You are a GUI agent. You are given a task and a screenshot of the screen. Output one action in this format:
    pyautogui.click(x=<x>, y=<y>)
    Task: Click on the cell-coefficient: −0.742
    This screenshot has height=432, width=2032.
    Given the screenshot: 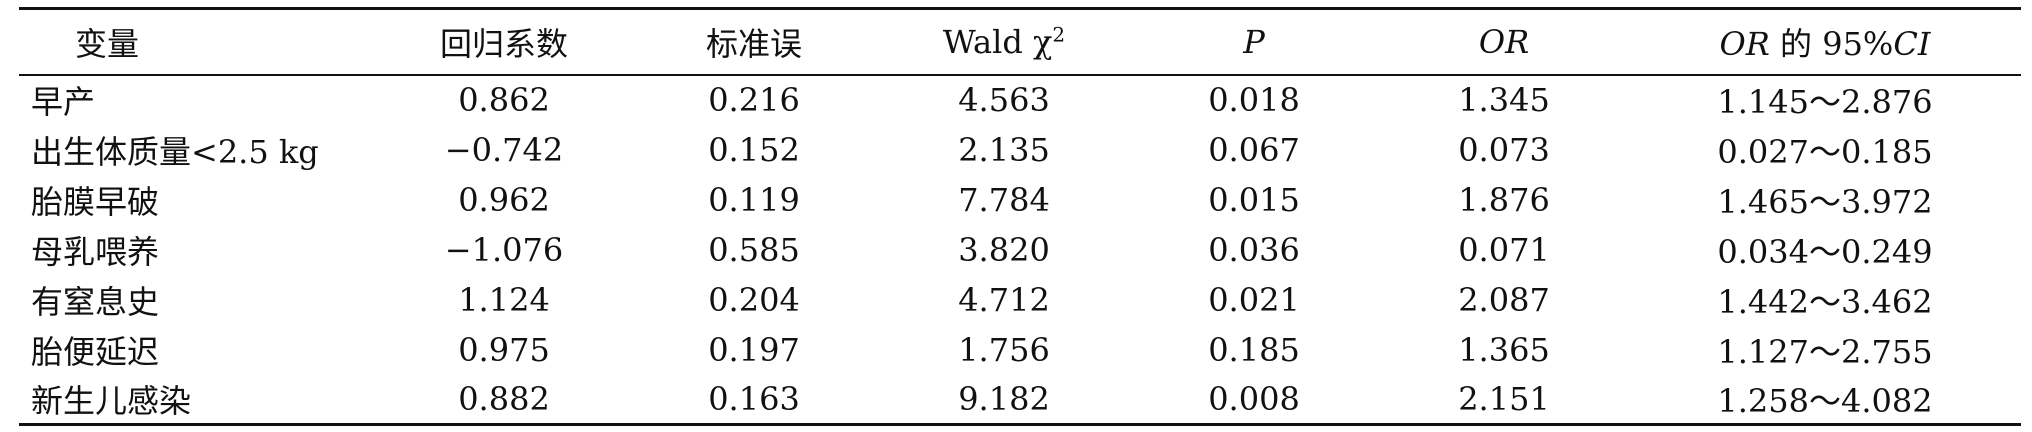 What is the action you would take?
    pyautogui.click(x=504, y=149)
    